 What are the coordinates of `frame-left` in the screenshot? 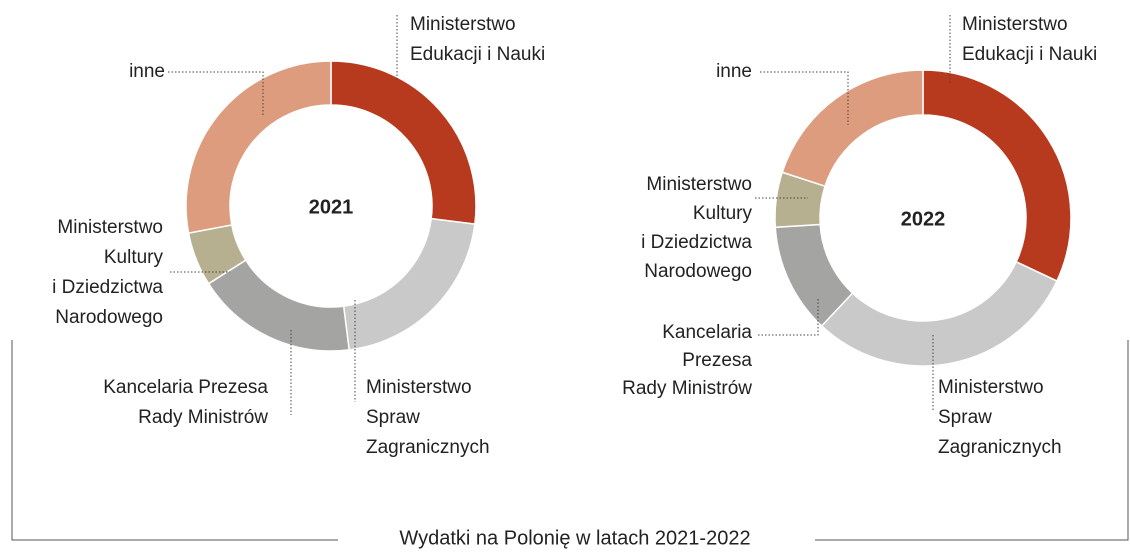 It's located at (174, 440).